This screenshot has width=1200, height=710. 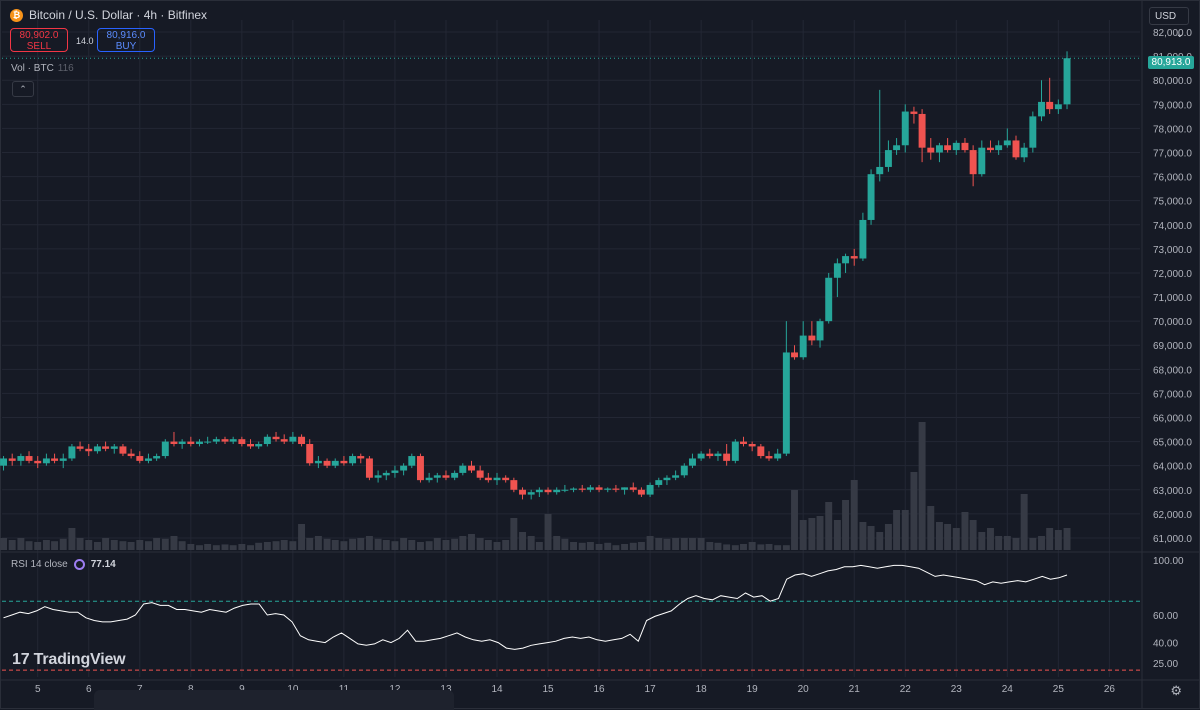 What do you see at coordinates (1172, 419) in the screenshot?
I see `price-tick-label: 66,000.0` at bounding box center [1172, 419].